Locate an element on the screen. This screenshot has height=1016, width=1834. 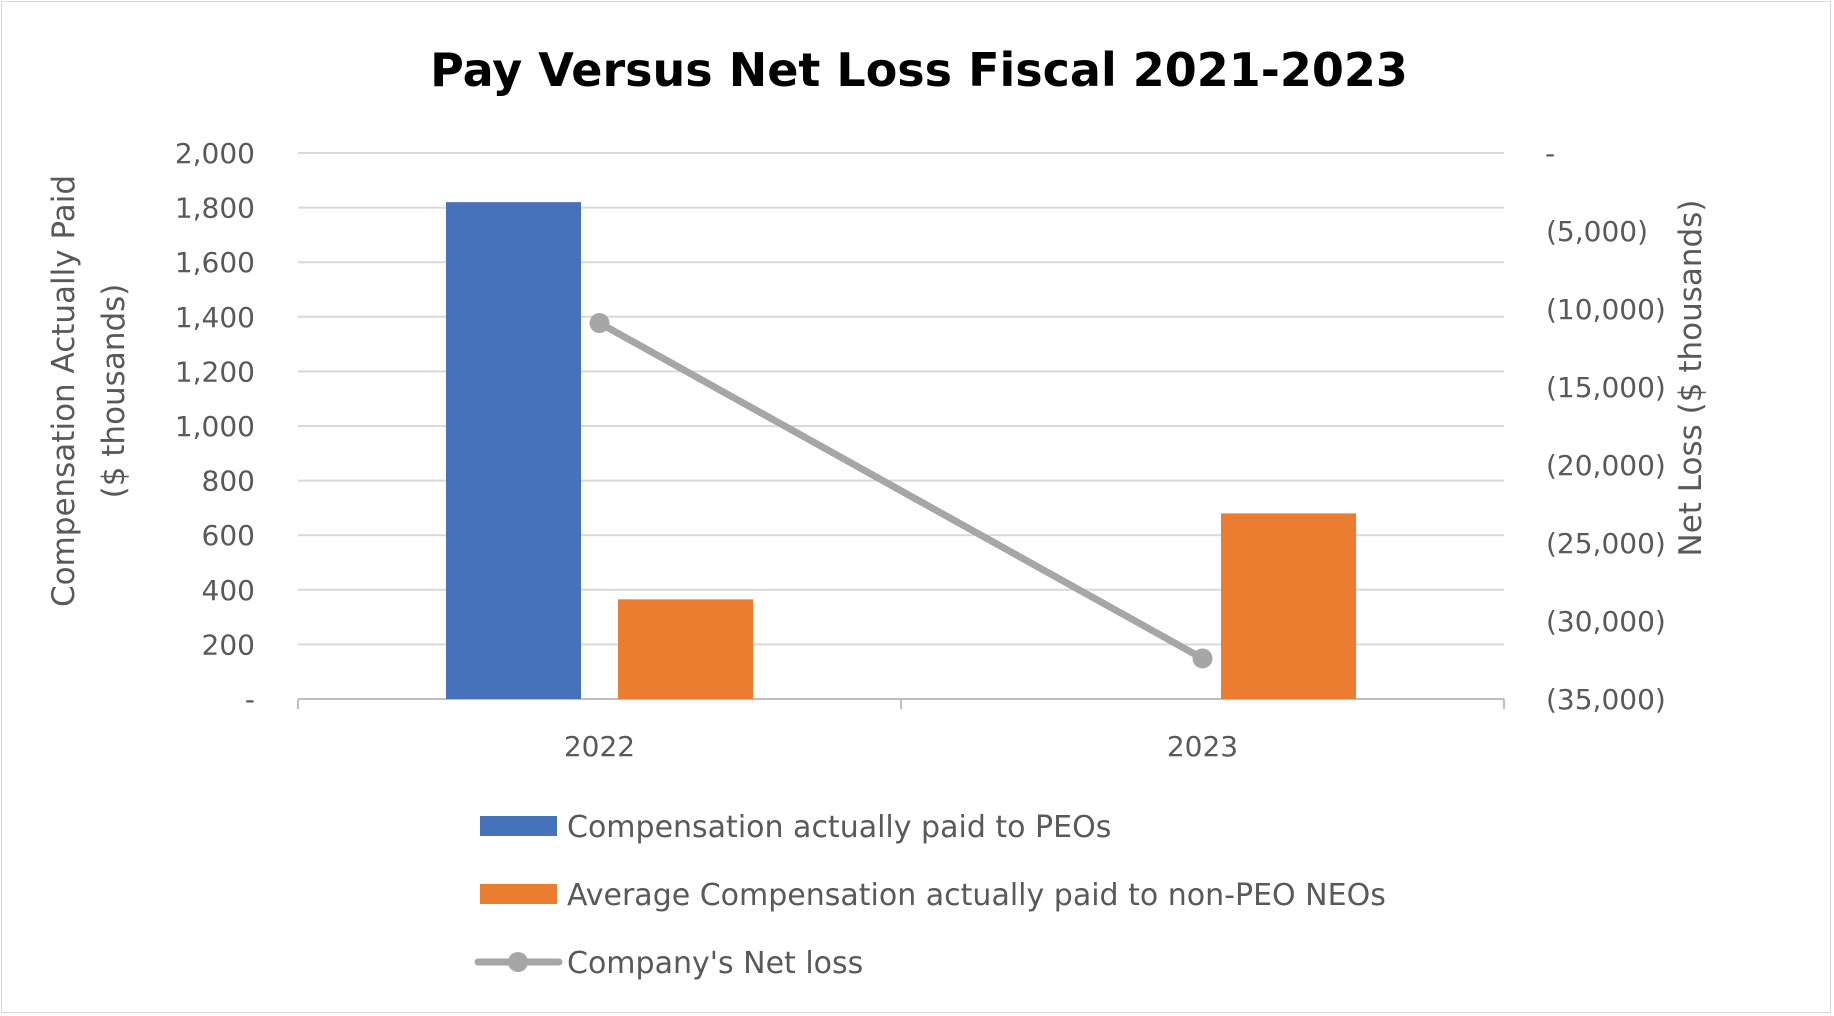
net-loss-point-2022 is located at coordinates (599, 323).